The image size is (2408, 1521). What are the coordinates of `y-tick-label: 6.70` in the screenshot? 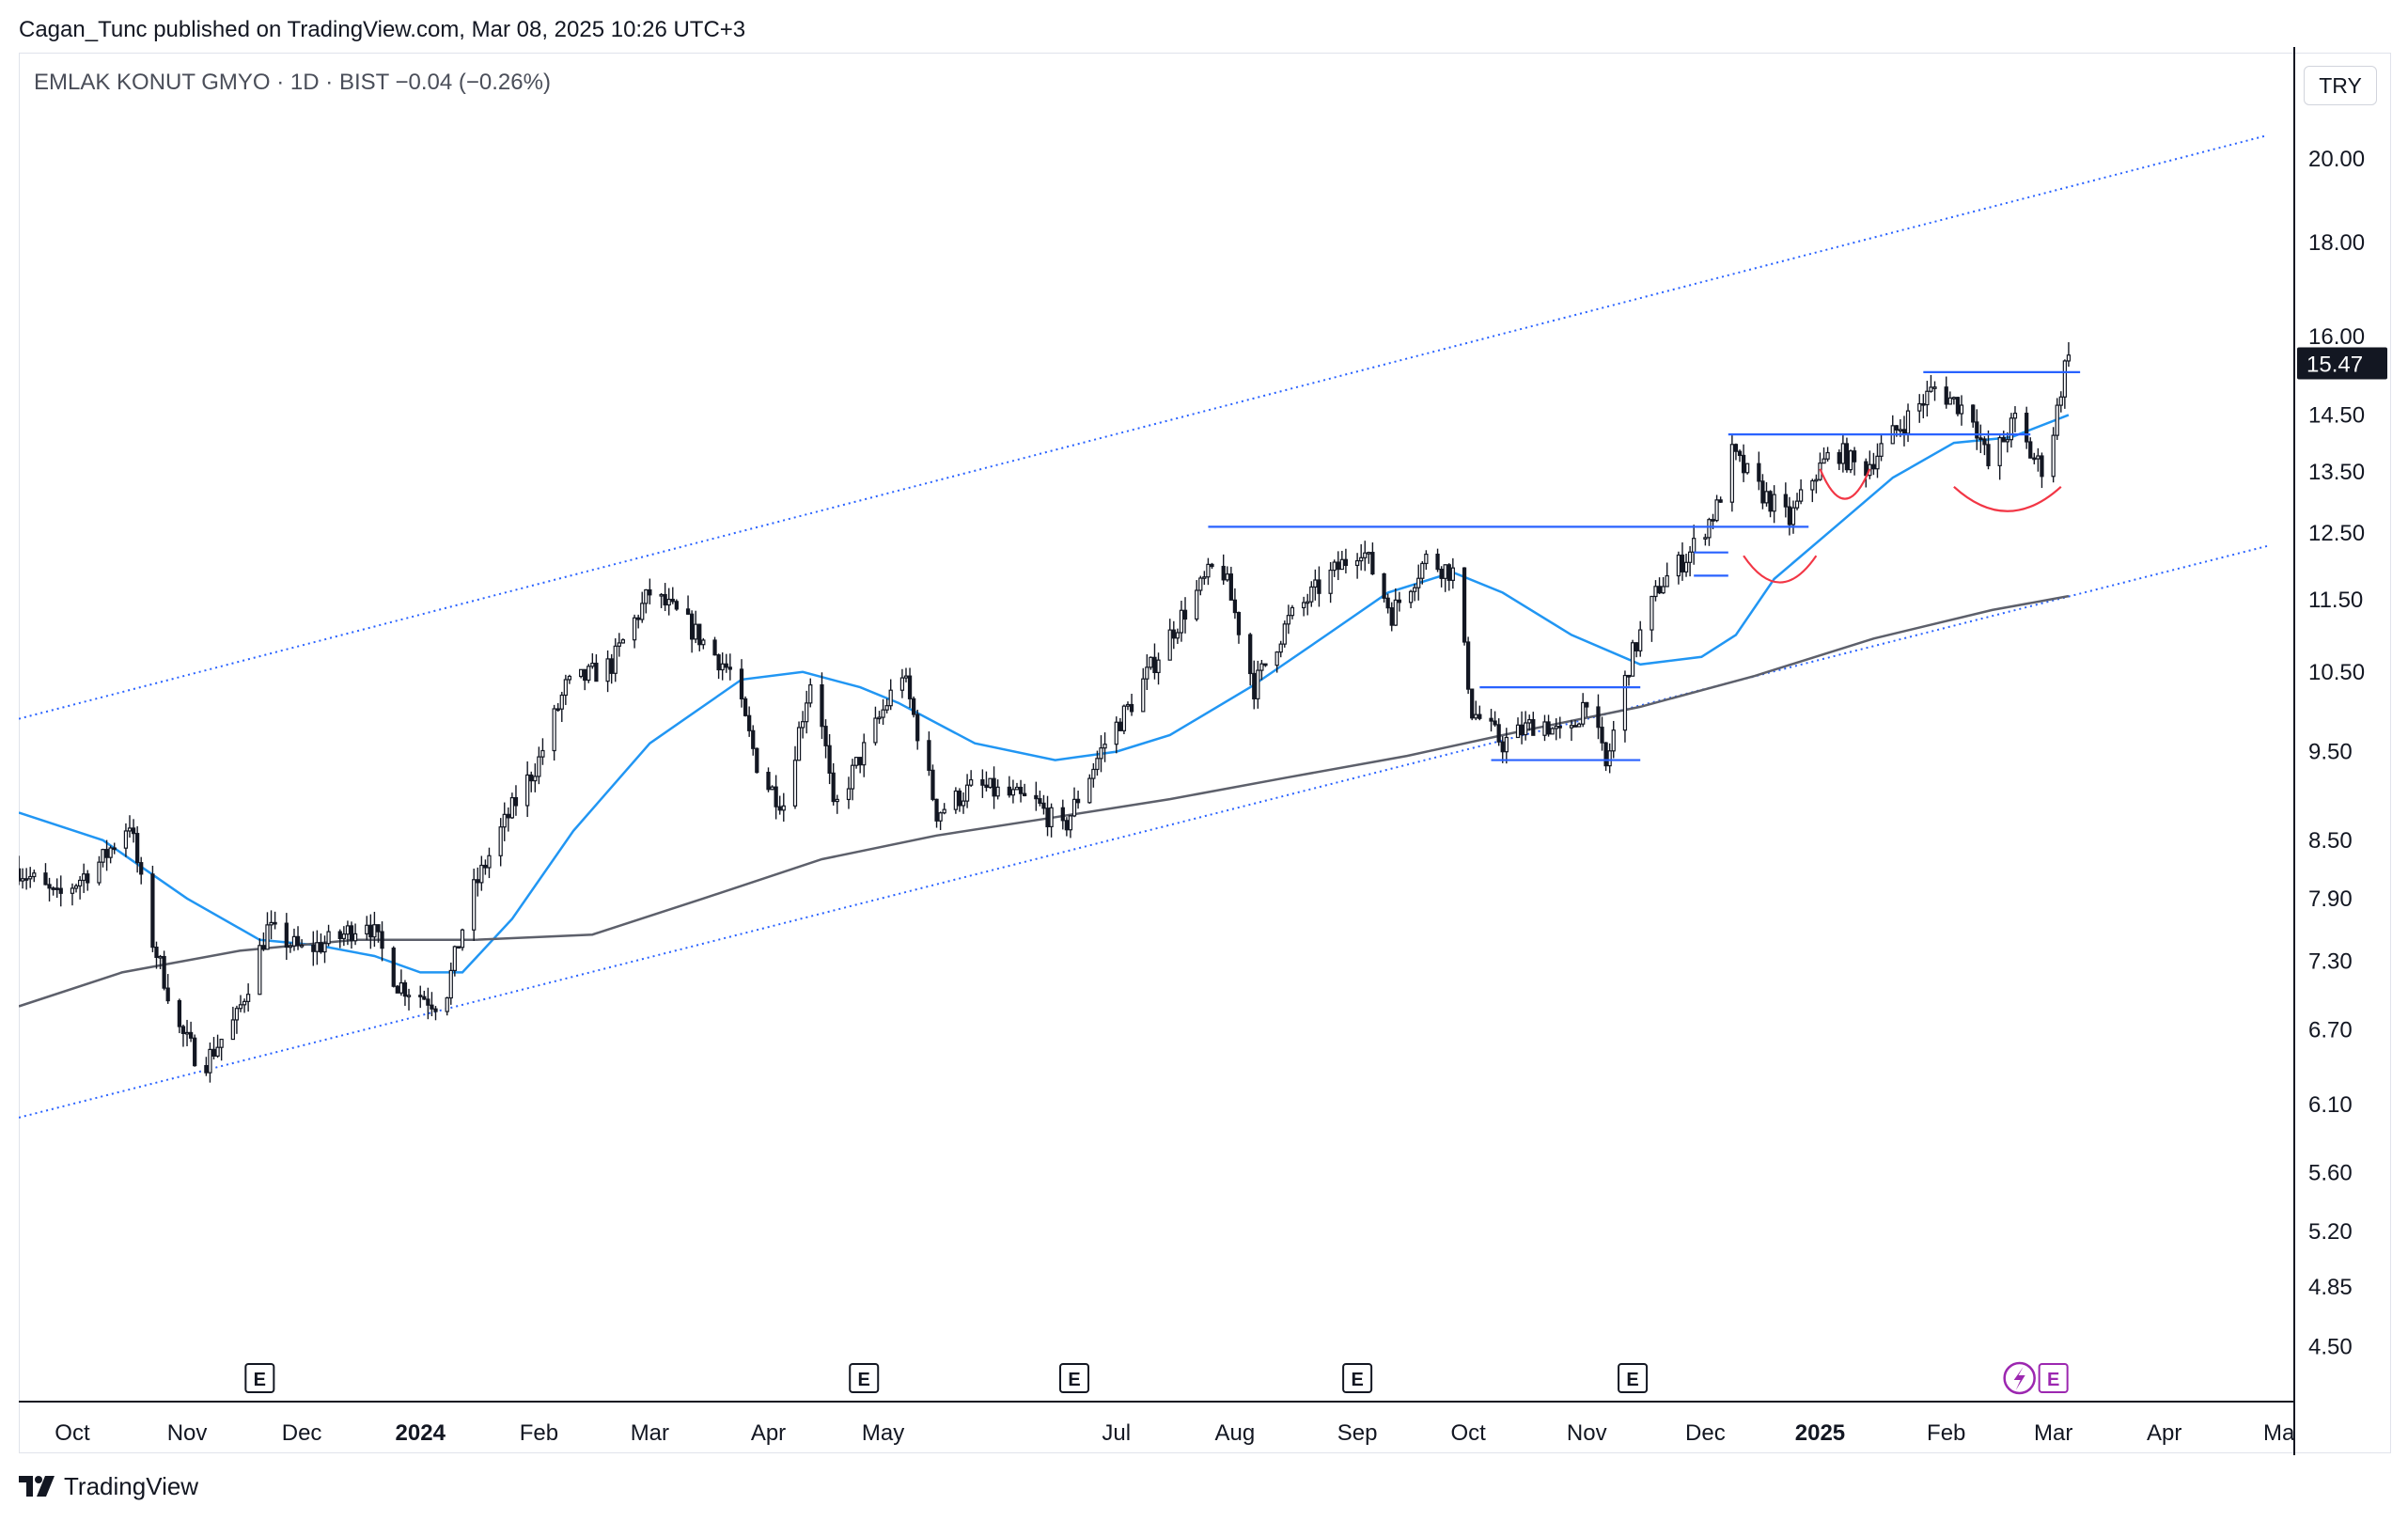 It's located at (2330, 1030).